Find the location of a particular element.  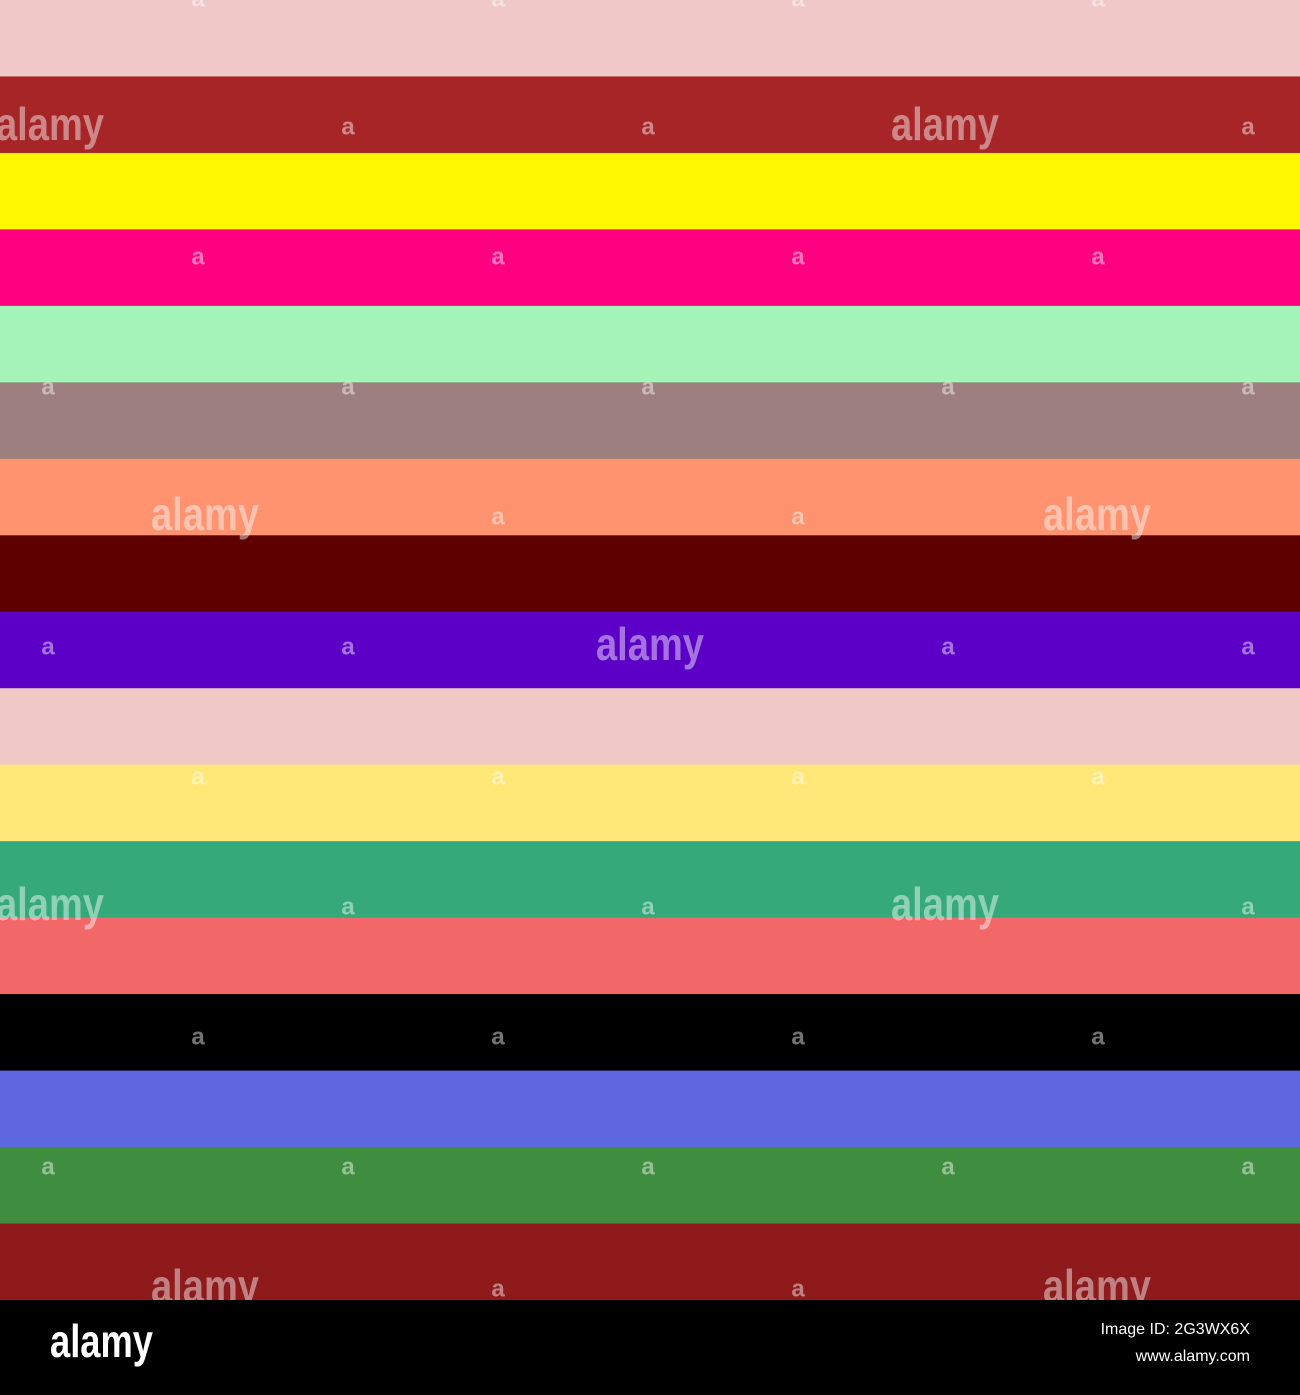

image-id: Image ID: 2G3WX6X is located at coordinates (1176, 1329).